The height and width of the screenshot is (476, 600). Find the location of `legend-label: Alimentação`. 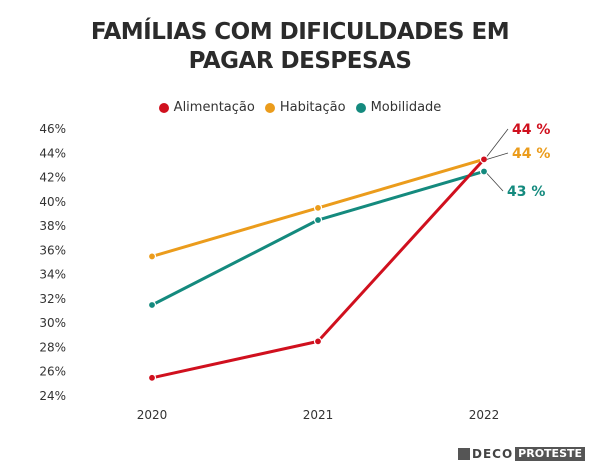

legend-label: Alimentação is located at coordinates (214, 107).